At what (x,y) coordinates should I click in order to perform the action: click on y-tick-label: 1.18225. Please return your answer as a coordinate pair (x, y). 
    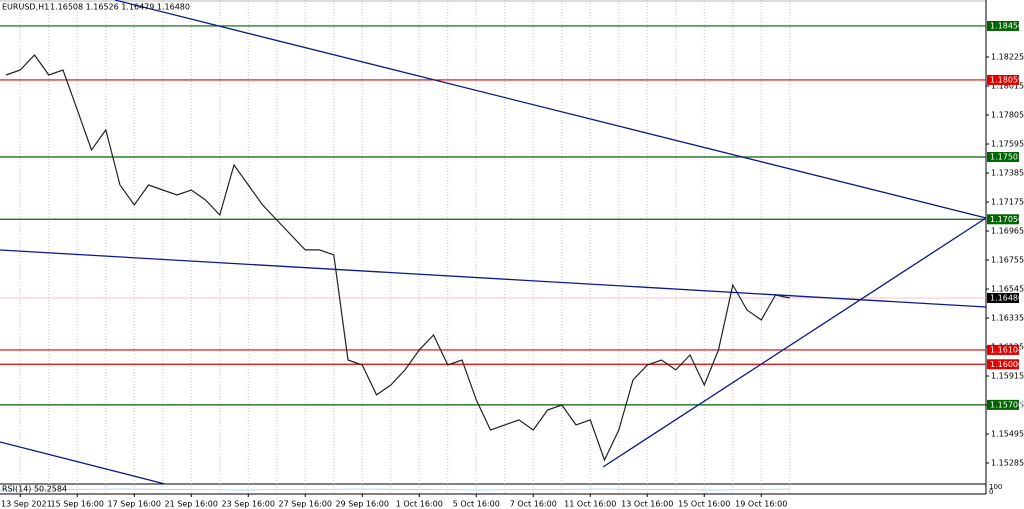
    Looking at the image, I should click on (1007, 57).